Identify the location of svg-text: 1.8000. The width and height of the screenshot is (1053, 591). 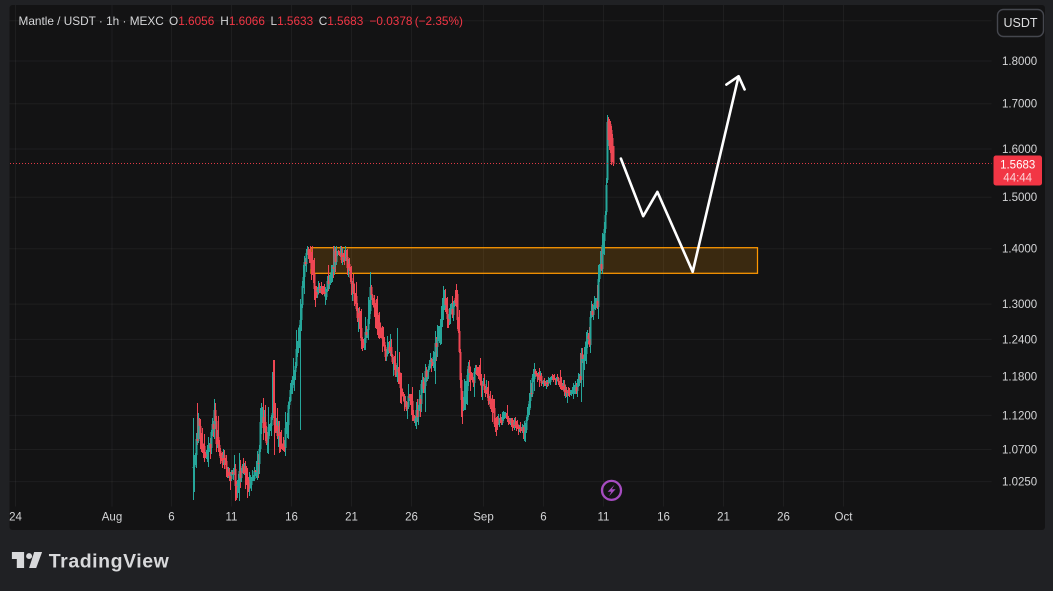
(1019, 62).